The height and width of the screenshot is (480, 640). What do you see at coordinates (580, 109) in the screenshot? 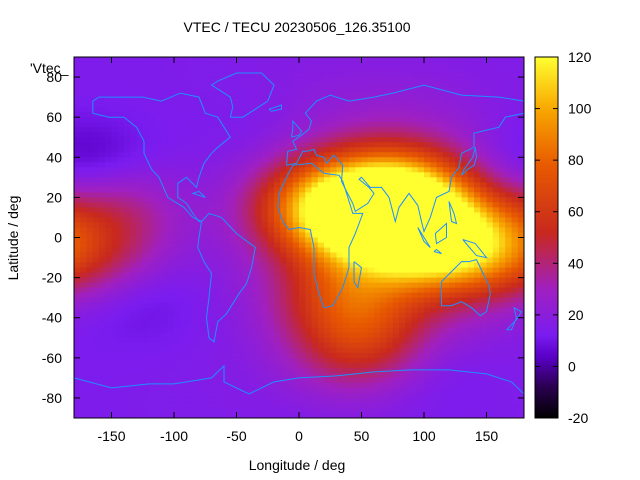
I see `colorbar-tick-label: 100` at bounding box center [580, 109].